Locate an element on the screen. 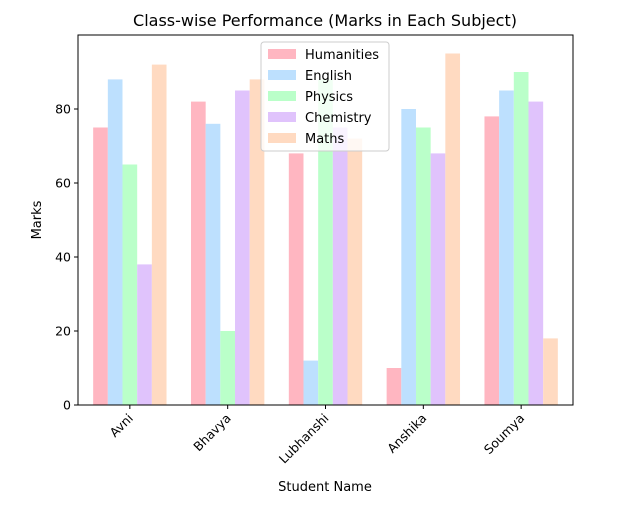  bar-chemistry-bhavya is located at coordinates (242, 247).